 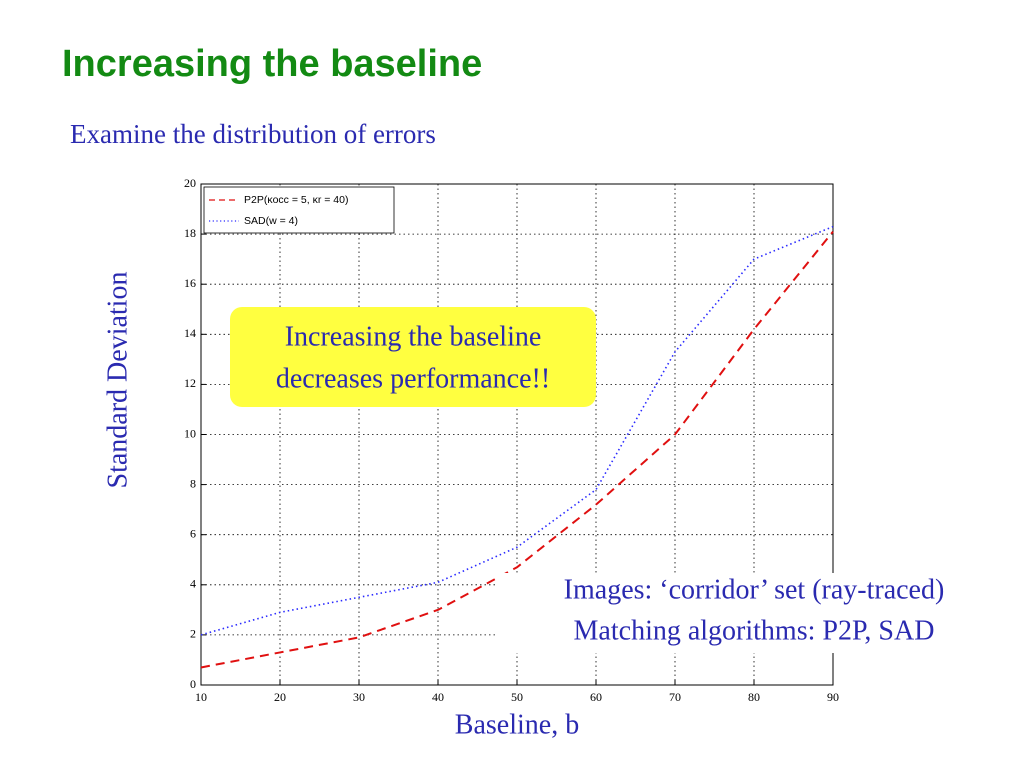 I want to click on y-tick-label: 20, so click(x=190, y=183).